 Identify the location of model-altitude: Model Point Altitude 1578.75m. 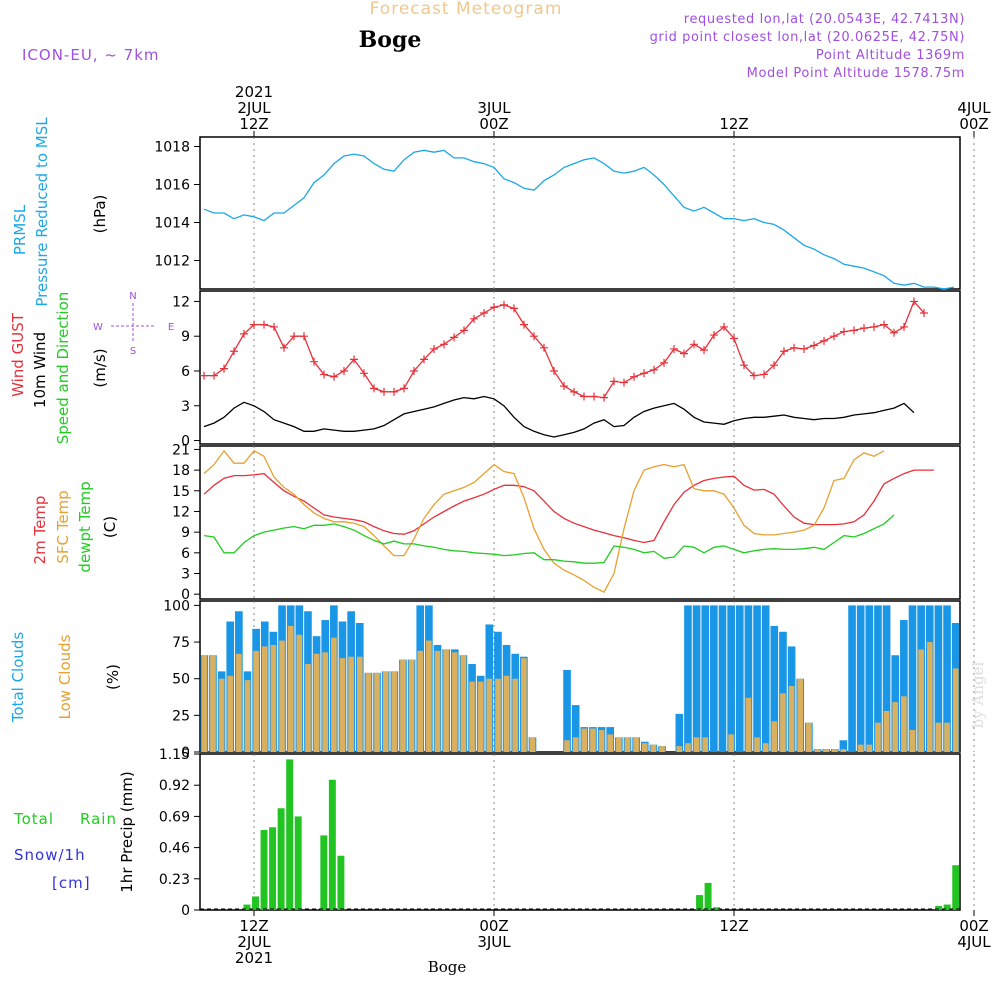
(856, 73).